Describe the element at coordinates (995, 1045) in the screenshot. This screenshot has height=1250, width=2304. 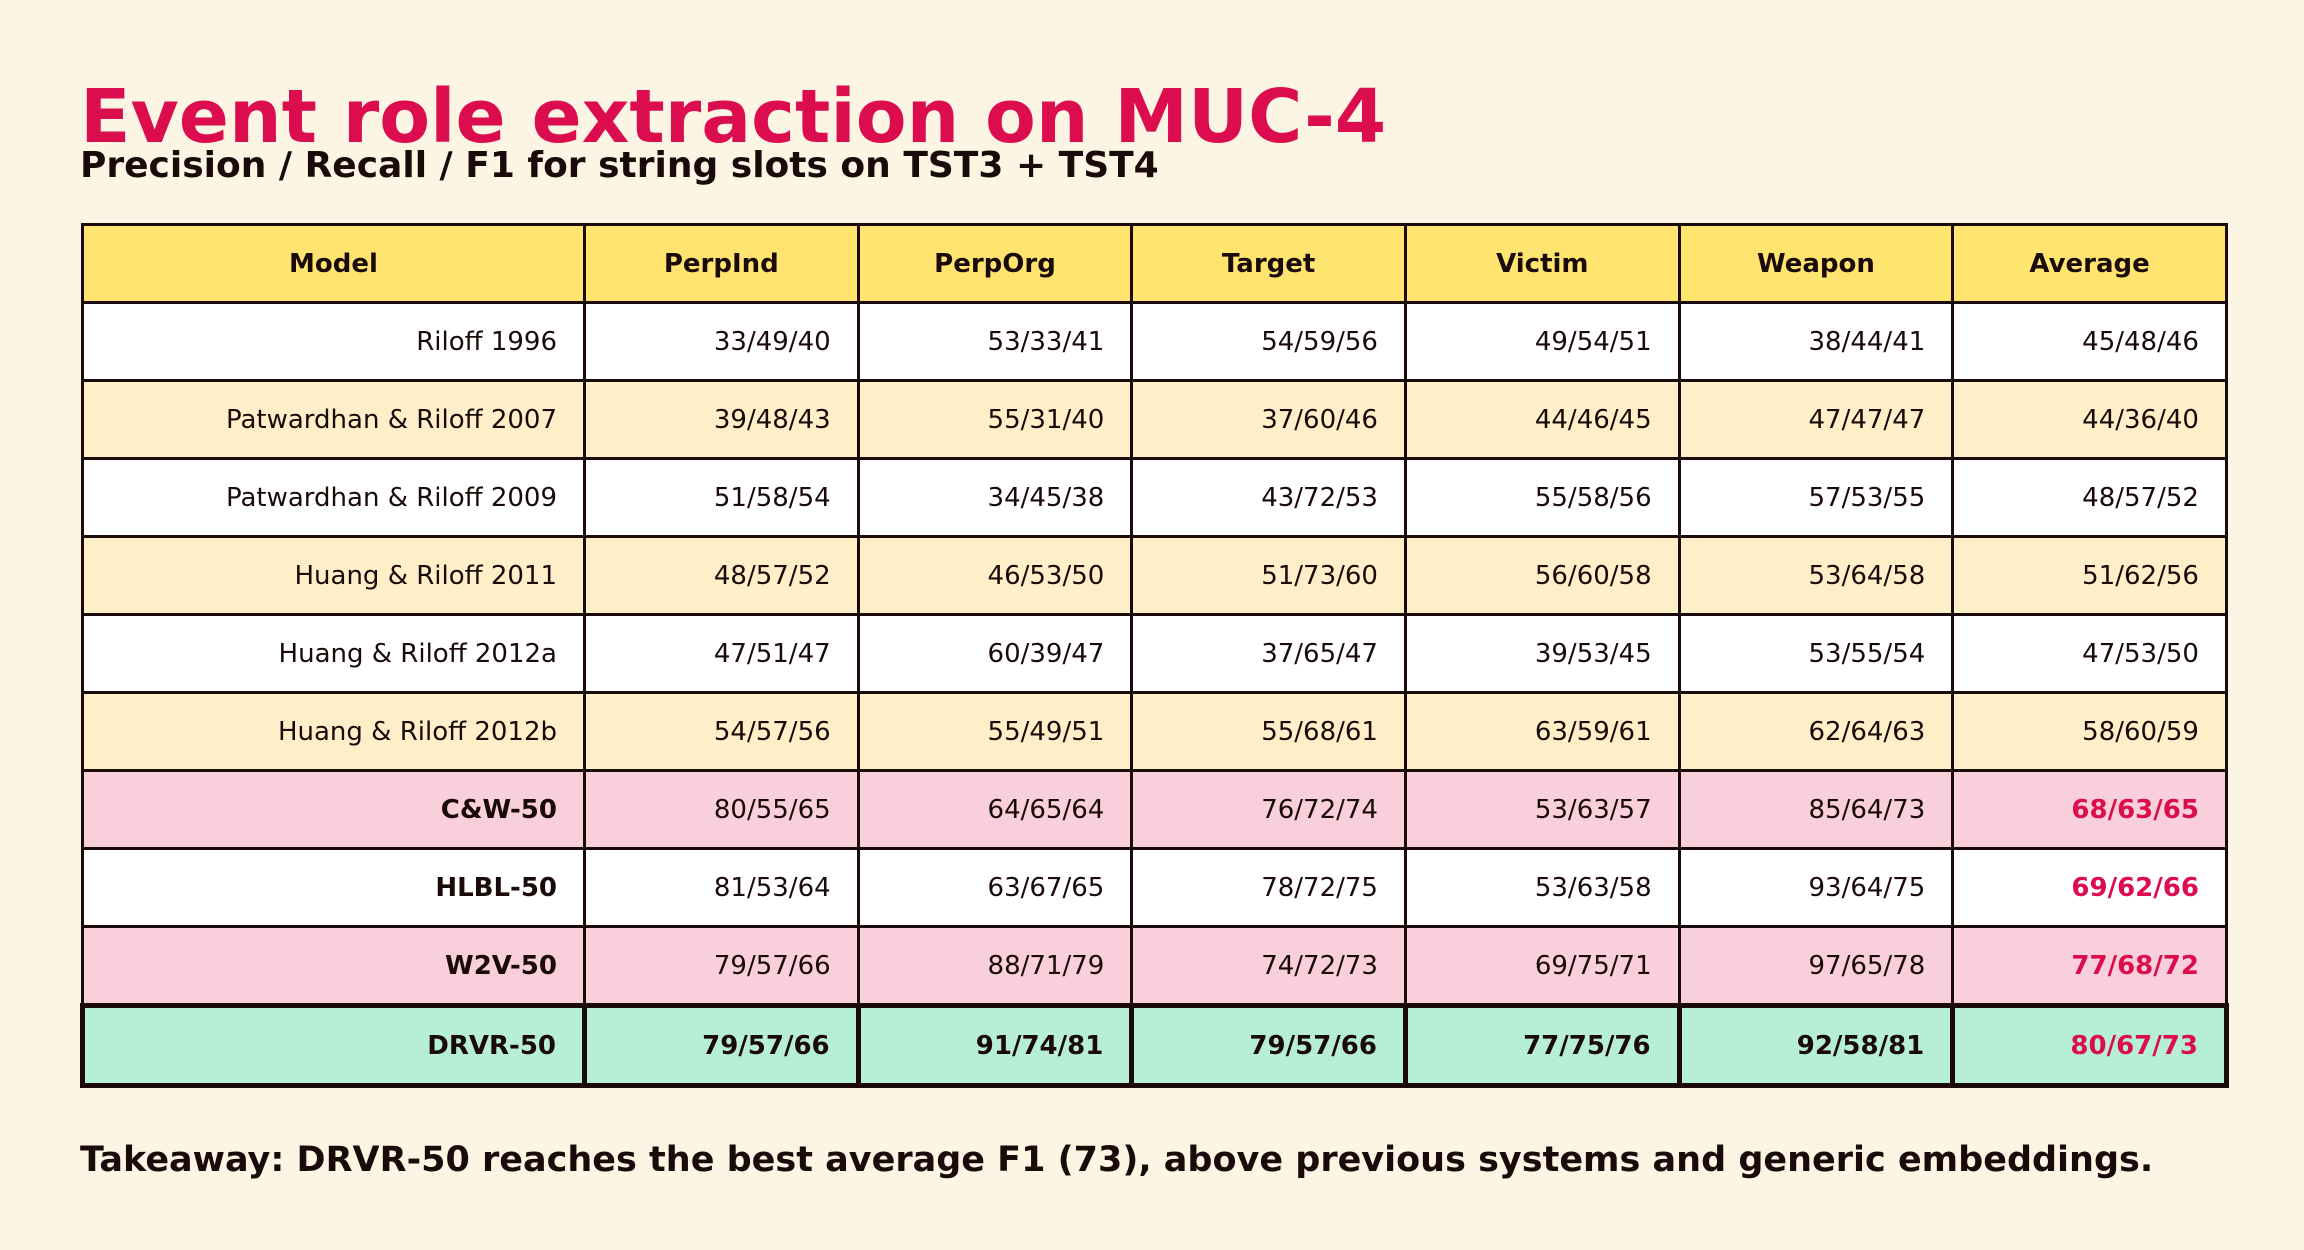
I see `cell-perporg: 91/74/81` at that location.